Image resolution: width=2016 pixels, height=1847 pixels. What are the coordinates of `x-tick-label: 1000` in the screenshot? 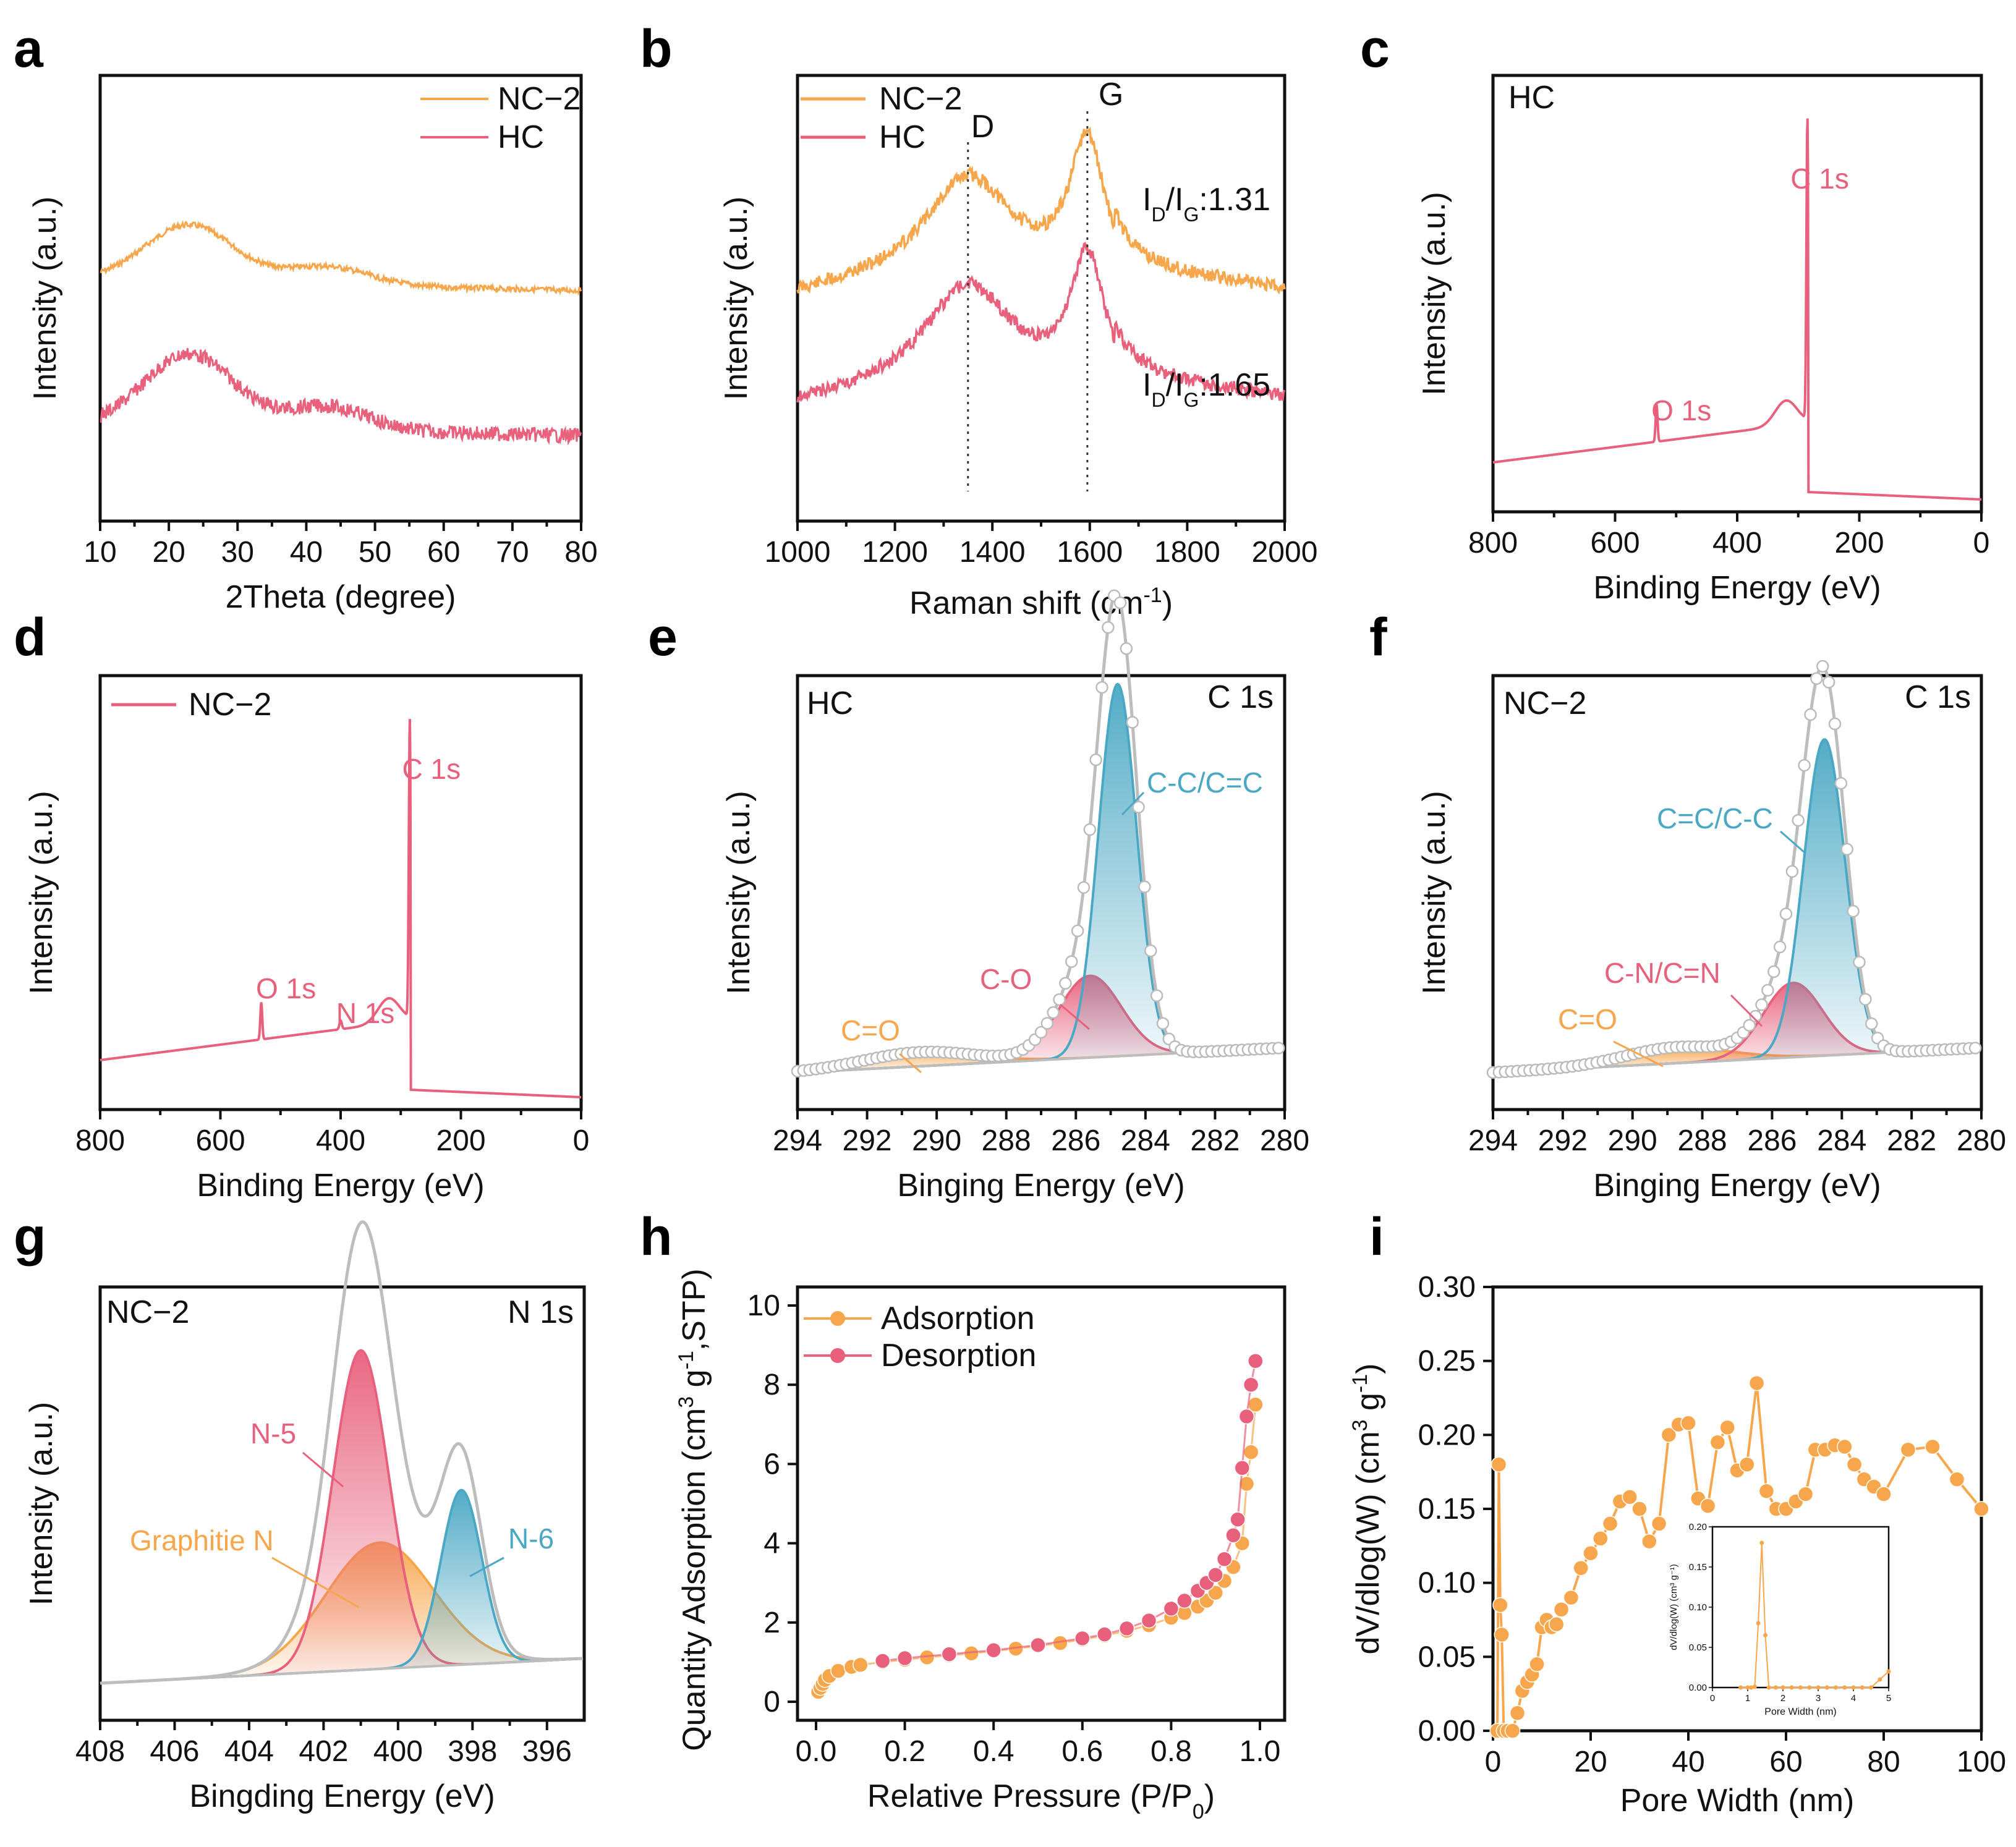 It's located at (798, 552).